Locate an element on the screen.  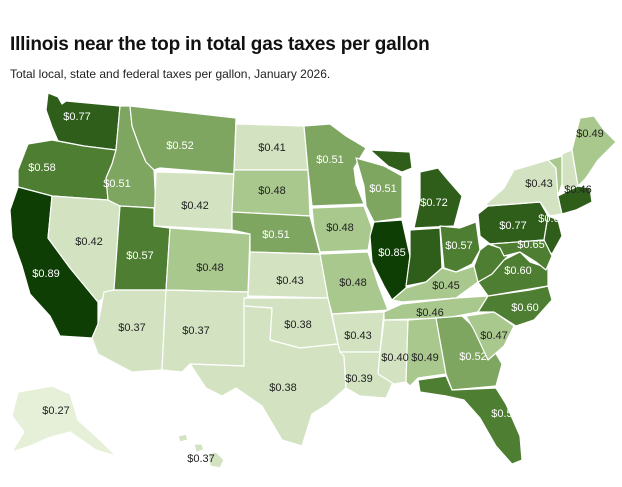
label-or: $0.58 is located at coordinates (42, 168).